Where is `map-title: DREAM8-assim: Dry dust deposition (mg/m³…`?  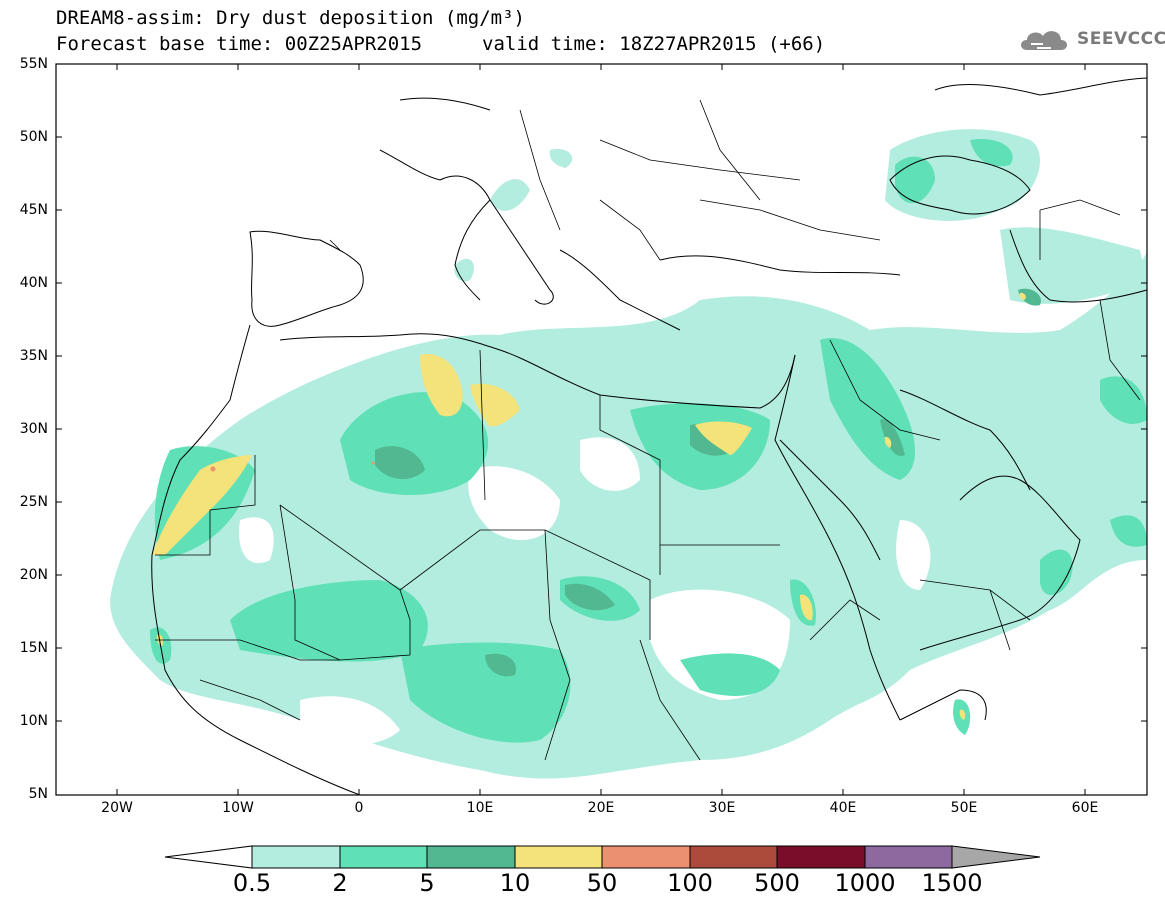 map-title: DREAM8-assim: Dry dust deposition (mg/m³… is located at coordinates (290, 18).